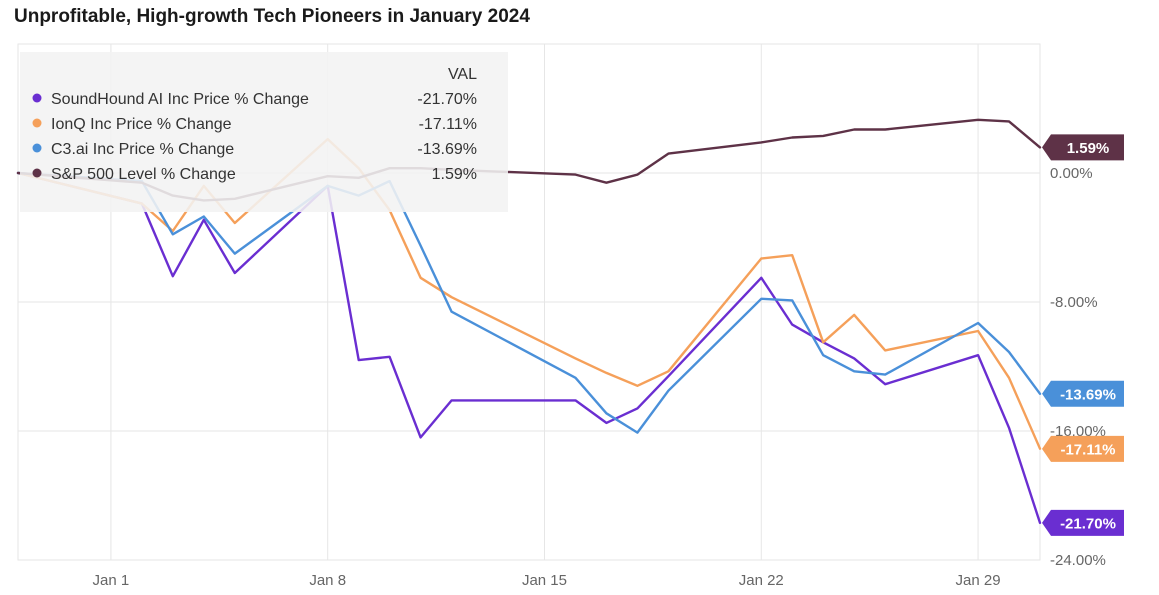  Describe the element at coordinates (327, 580) in the screenshot. I see `x-tick-label: Jan 8` at that location.